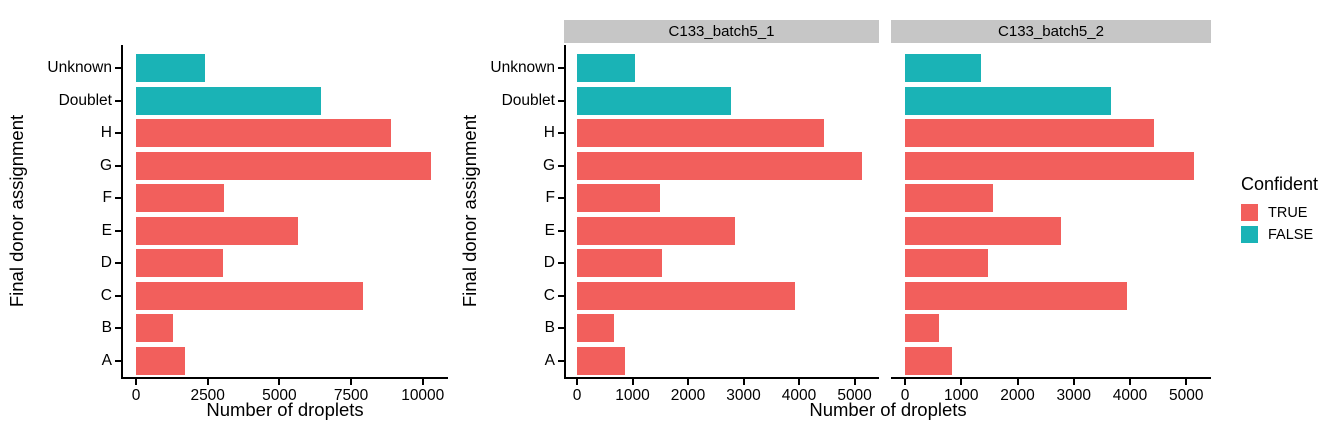 This screenshot has height=447, width=1344. What do you see at coordinates (284, 378) in the screenshot?
I see `x-axis-line-combined` at bounding box center [284, 378].